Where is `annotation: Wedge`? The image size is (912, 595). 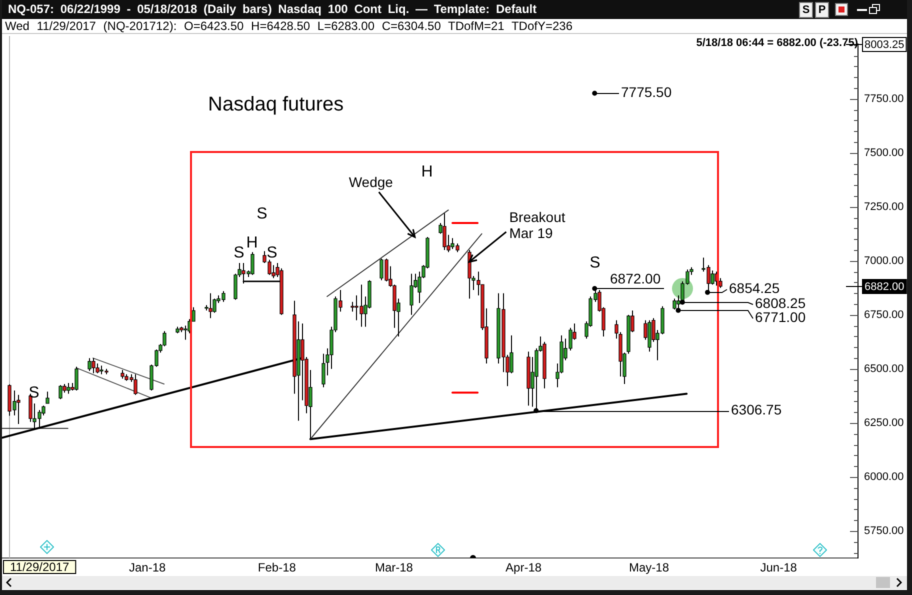 annotation: Wedge is located at coordinates (371, 182).